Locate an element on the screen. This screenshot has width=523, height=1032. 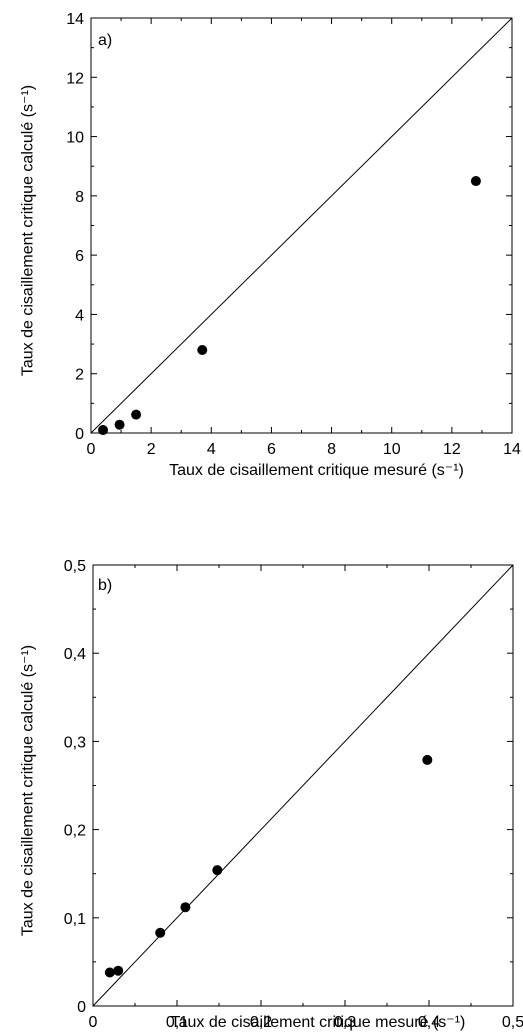
y-tick-label: 0,2 is located at coordinates (75, 831).